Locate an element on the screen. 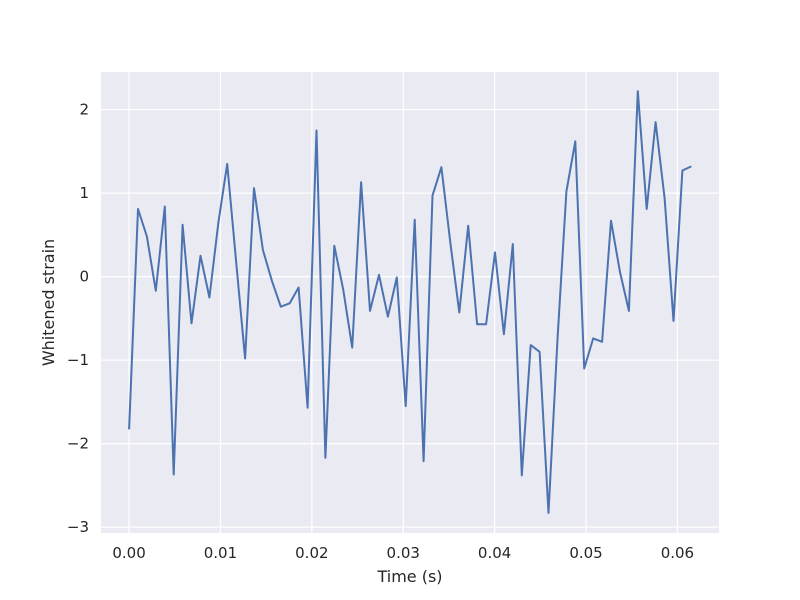 This screenshot has height=600, width=800. x-tick-label: 0.03 is located at coordinates (403, 553).